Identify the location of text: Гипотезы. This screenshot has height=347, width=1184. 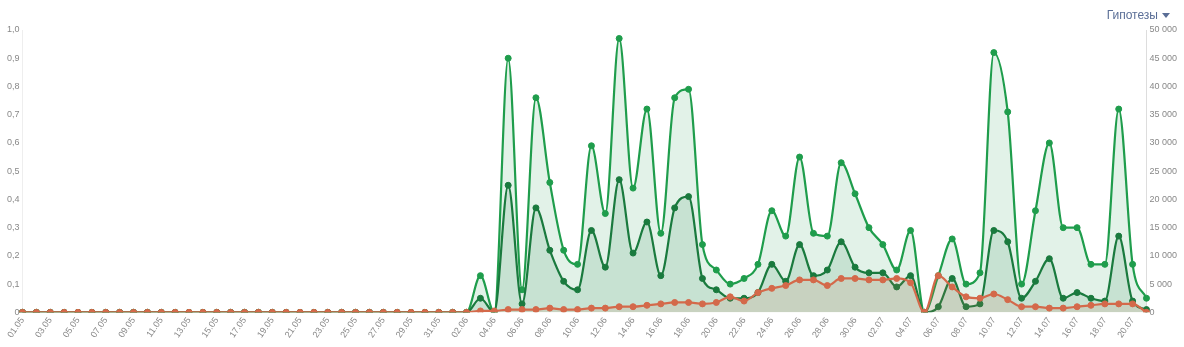
(1132, 15).